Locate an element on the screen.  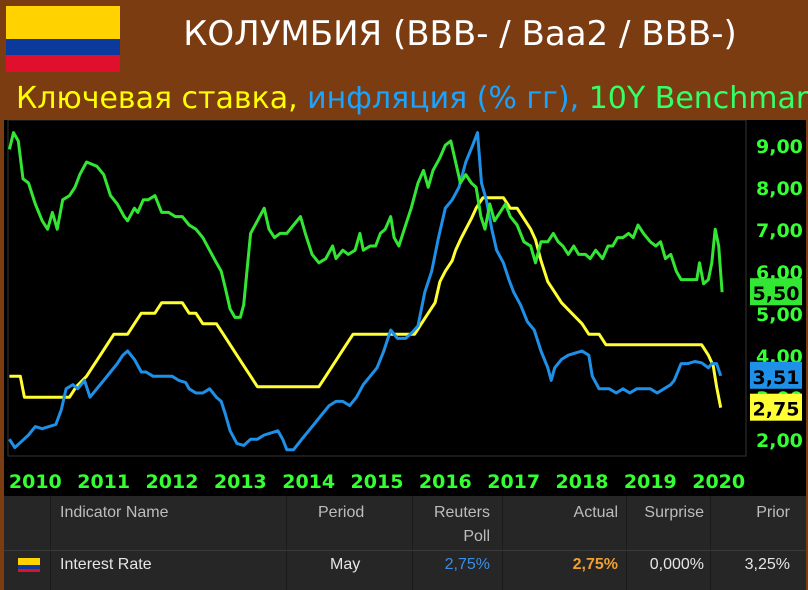
row-indicator-name: Interest Rate is located at coordinates (106, 564).